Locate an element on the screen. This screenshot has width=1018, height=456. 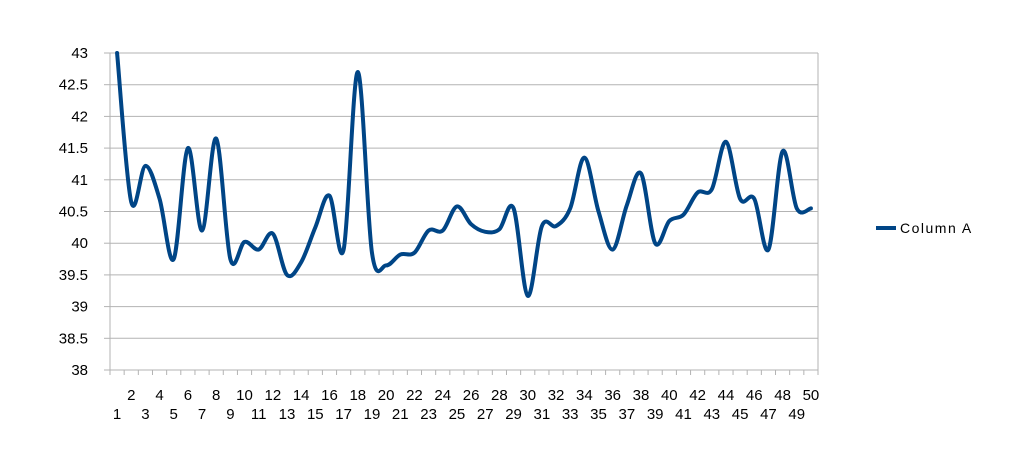
x-tick-label: 7 is located at coordinates (202, 414).